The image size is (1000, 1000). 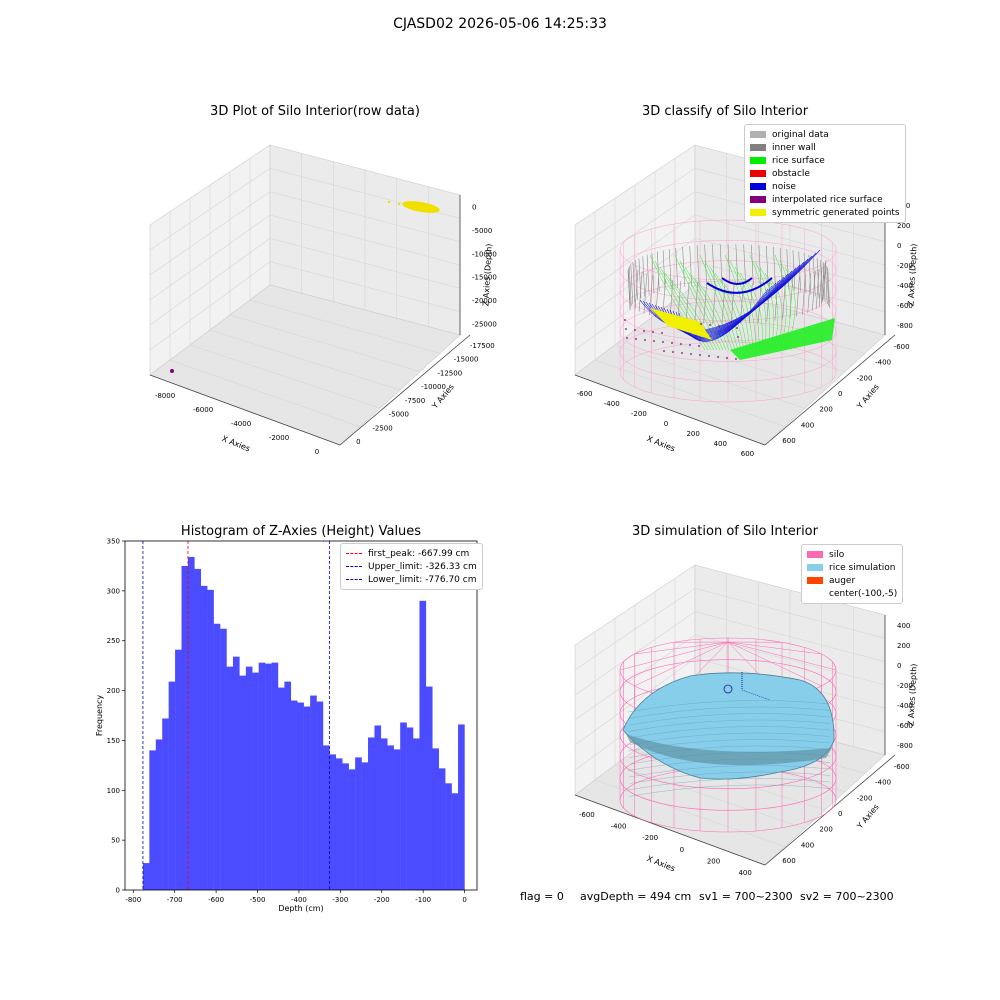 I want to click on raw-panel-title: 3D Plot of Silo Interior(row data), so click(x=315, y=111).